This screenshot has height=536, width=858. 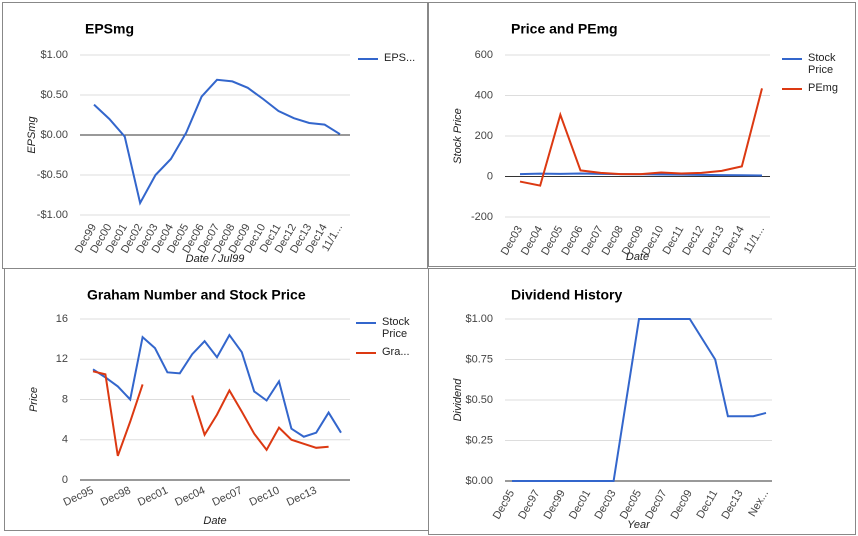 What do you see at coordinates (484, 95) in the screenshot?
I see `y-tick-label: 400` at bounding box center [484, 95].